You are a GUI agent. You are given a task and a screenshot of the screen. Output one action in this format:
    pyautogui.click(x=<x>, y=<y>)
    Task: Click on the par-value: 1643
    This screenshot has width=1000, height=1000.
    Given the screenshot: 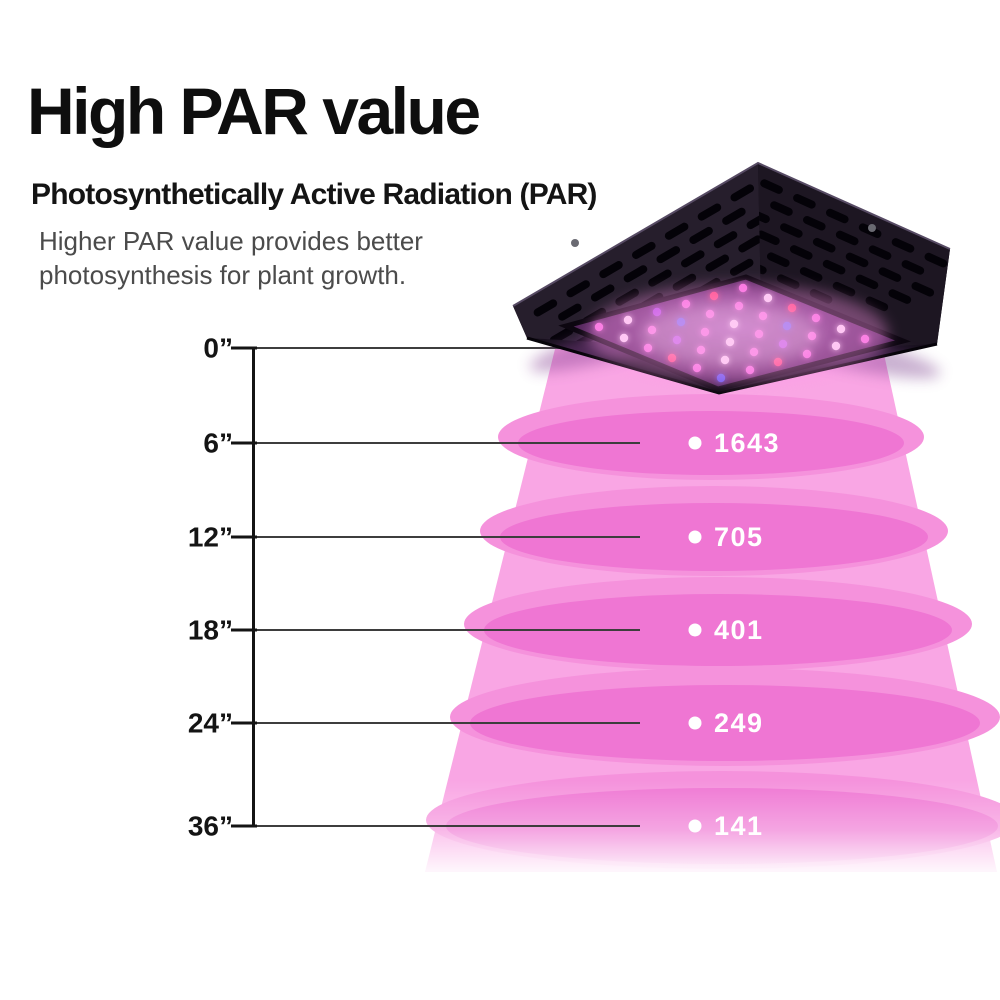 What is the action you would take?
    pyautogui.click(x=747, y=443)
    